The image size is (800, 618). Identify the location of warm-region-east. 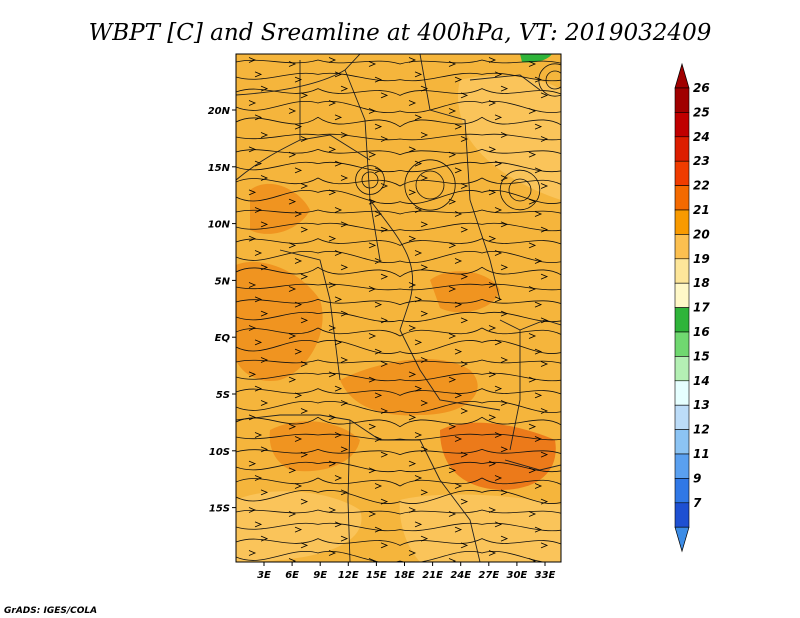
(465, 292).